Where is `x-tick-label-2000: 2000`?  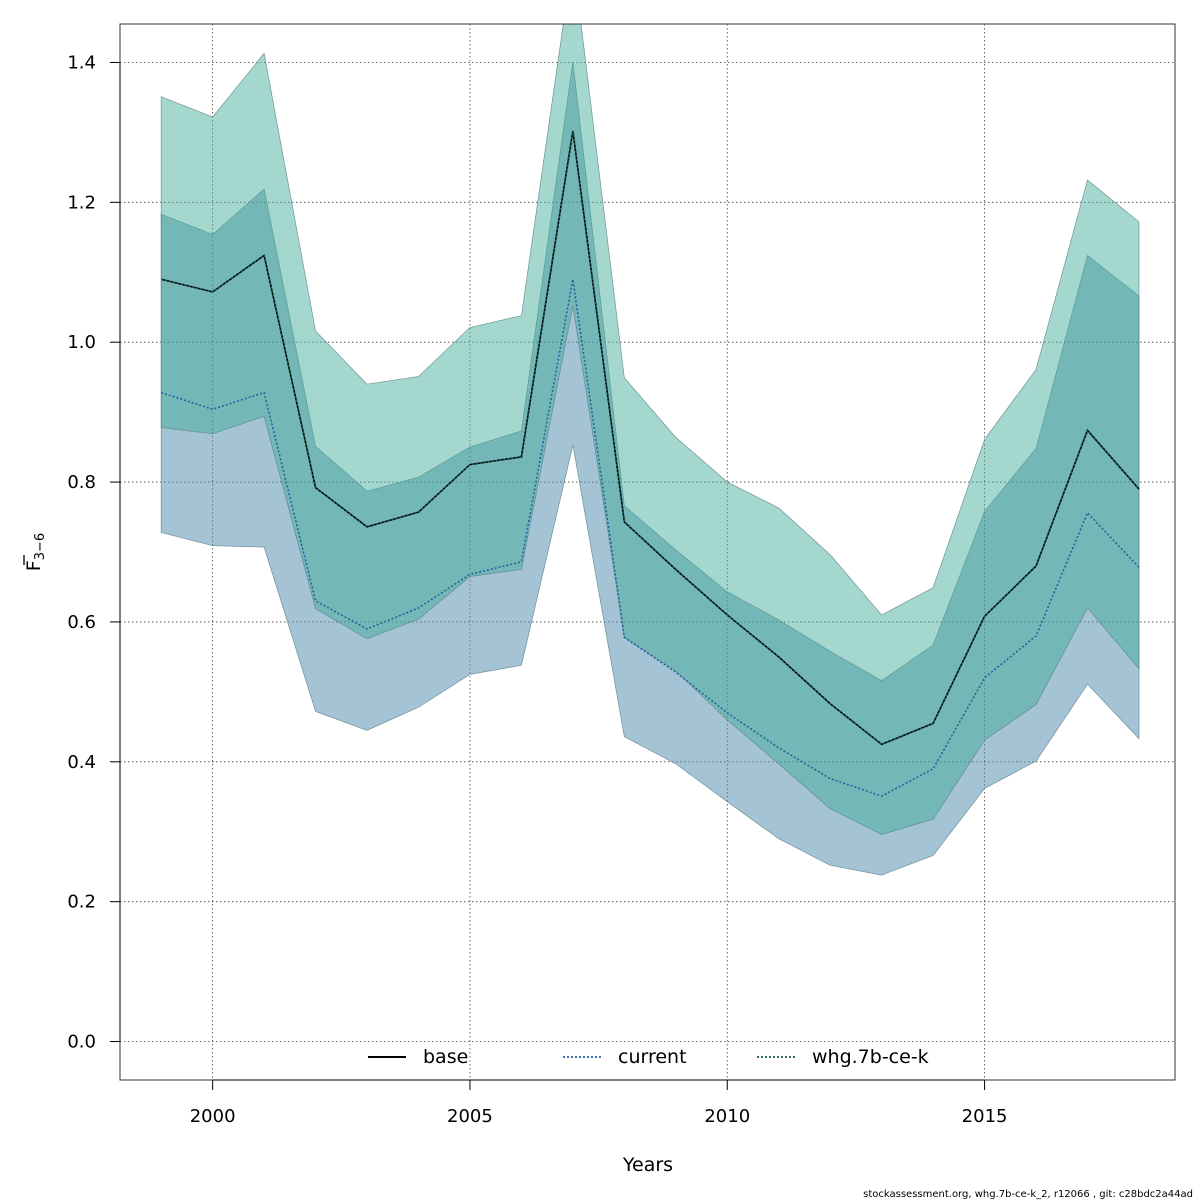 x-tick-label-2000: 2000 is located at coordinates (213, 1116).